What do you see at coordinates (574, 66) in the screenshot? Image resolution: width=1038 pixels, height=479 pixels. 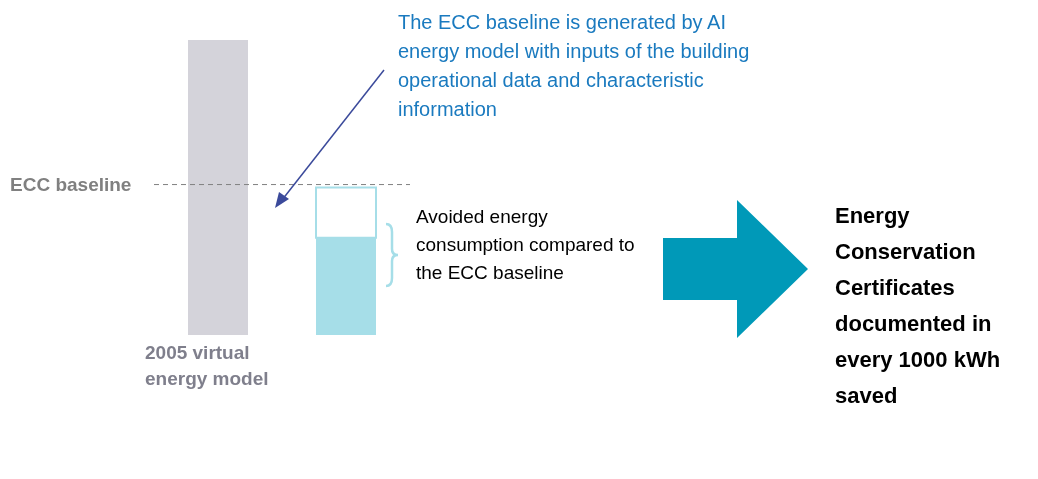 I see `annotation: The ECC baseline is generated by AI energy model with inputs of the building operational data and characteristic information` at bounding box center [574, 66].